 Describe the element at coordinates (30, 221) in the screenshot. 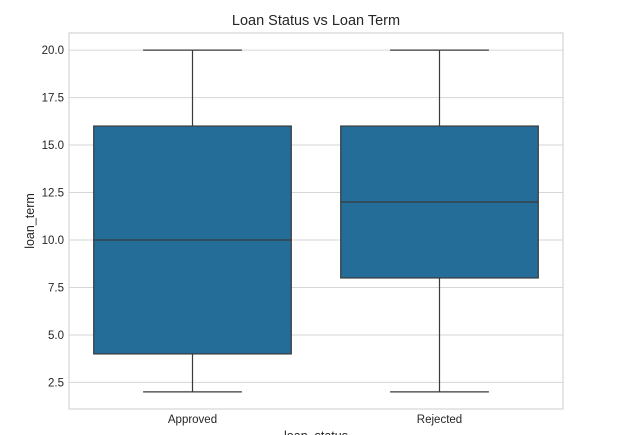

I see `y-axis-label: loan_term` at that location.